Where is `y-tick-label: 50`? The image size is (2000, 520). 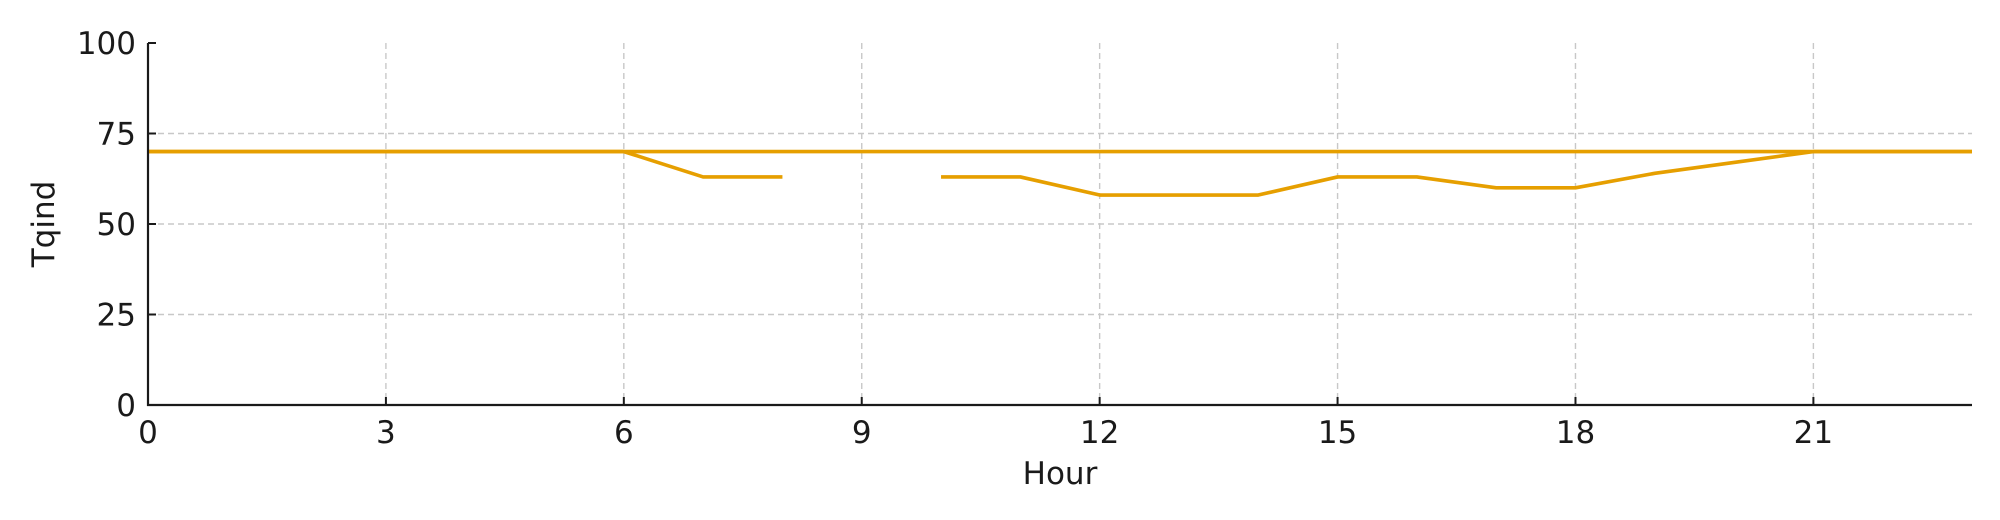
y-tick-label: 50 is located at coordinates (116, 225).